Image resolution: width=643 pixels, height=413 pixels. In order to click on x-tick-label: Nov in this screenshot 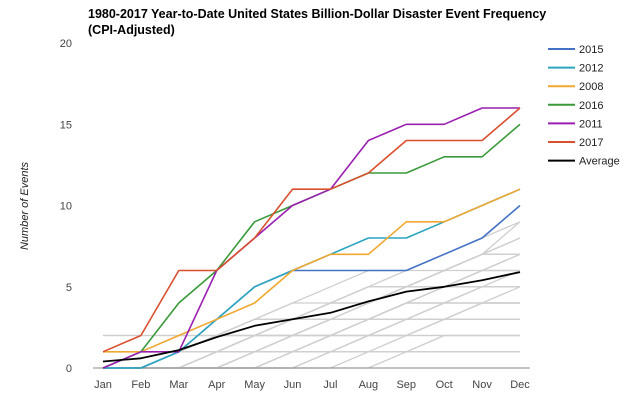, I will do `click(482, 385)`.